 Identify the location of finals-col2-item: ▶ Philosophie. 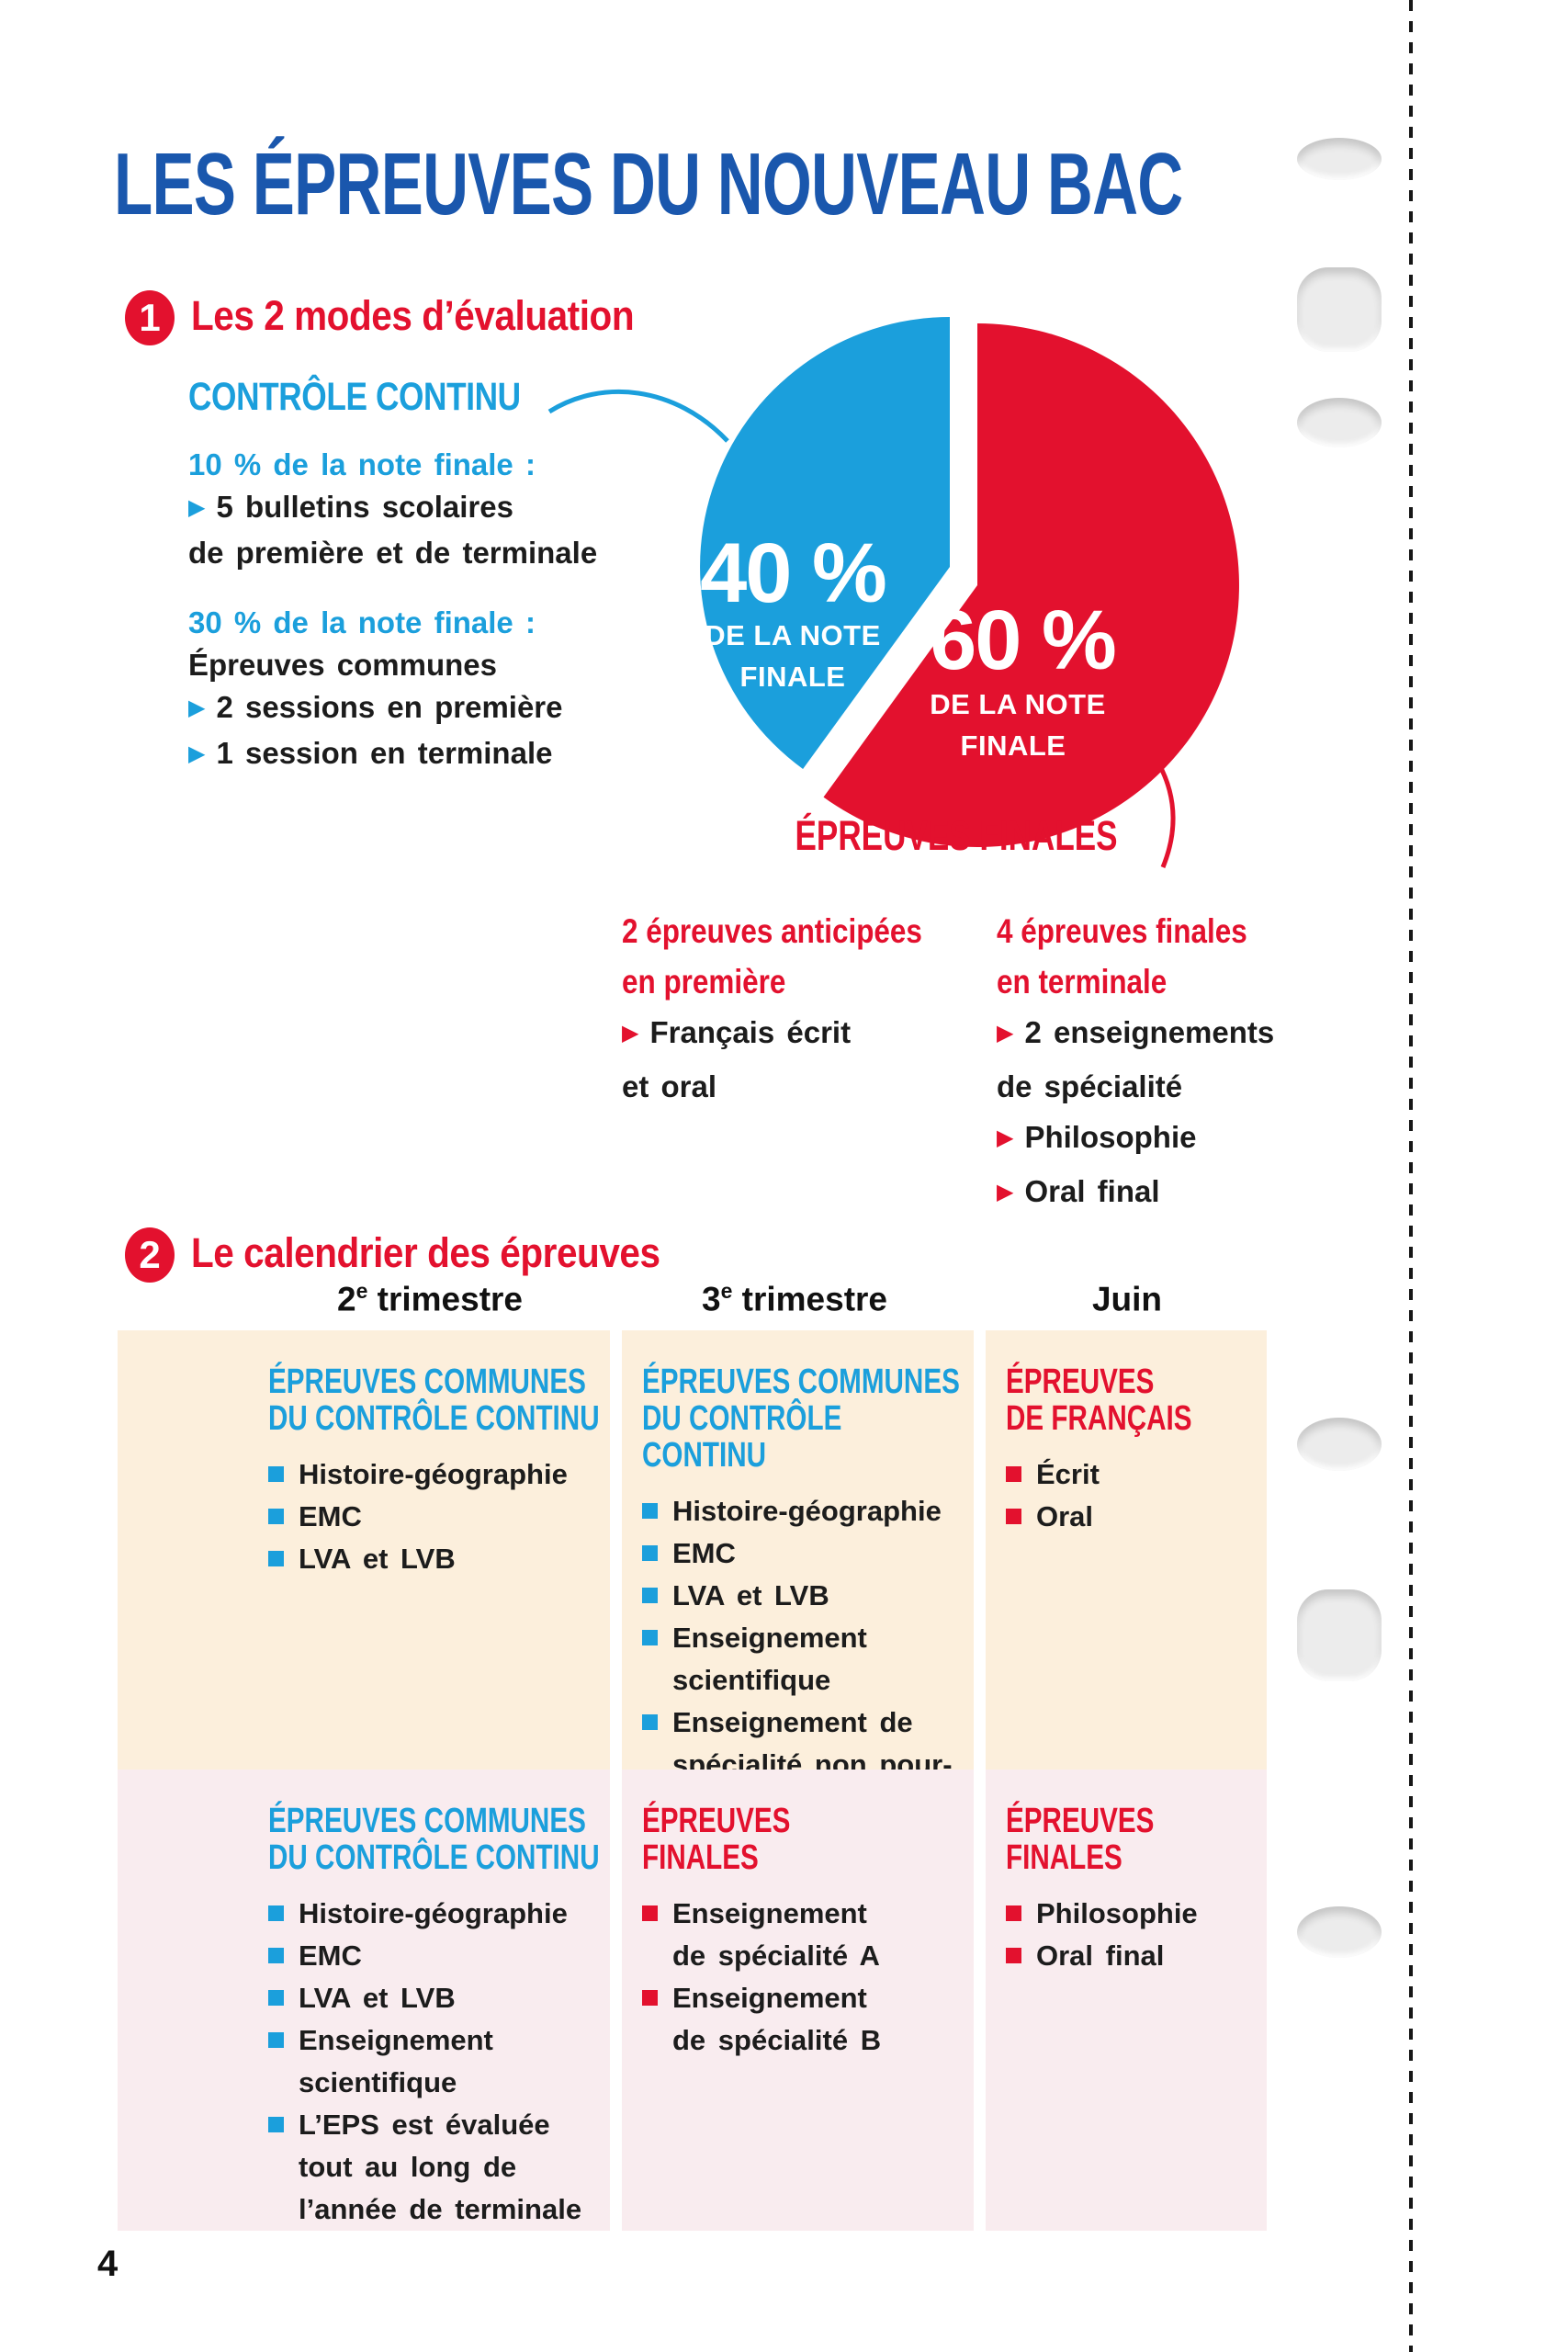
(1097, 1137).